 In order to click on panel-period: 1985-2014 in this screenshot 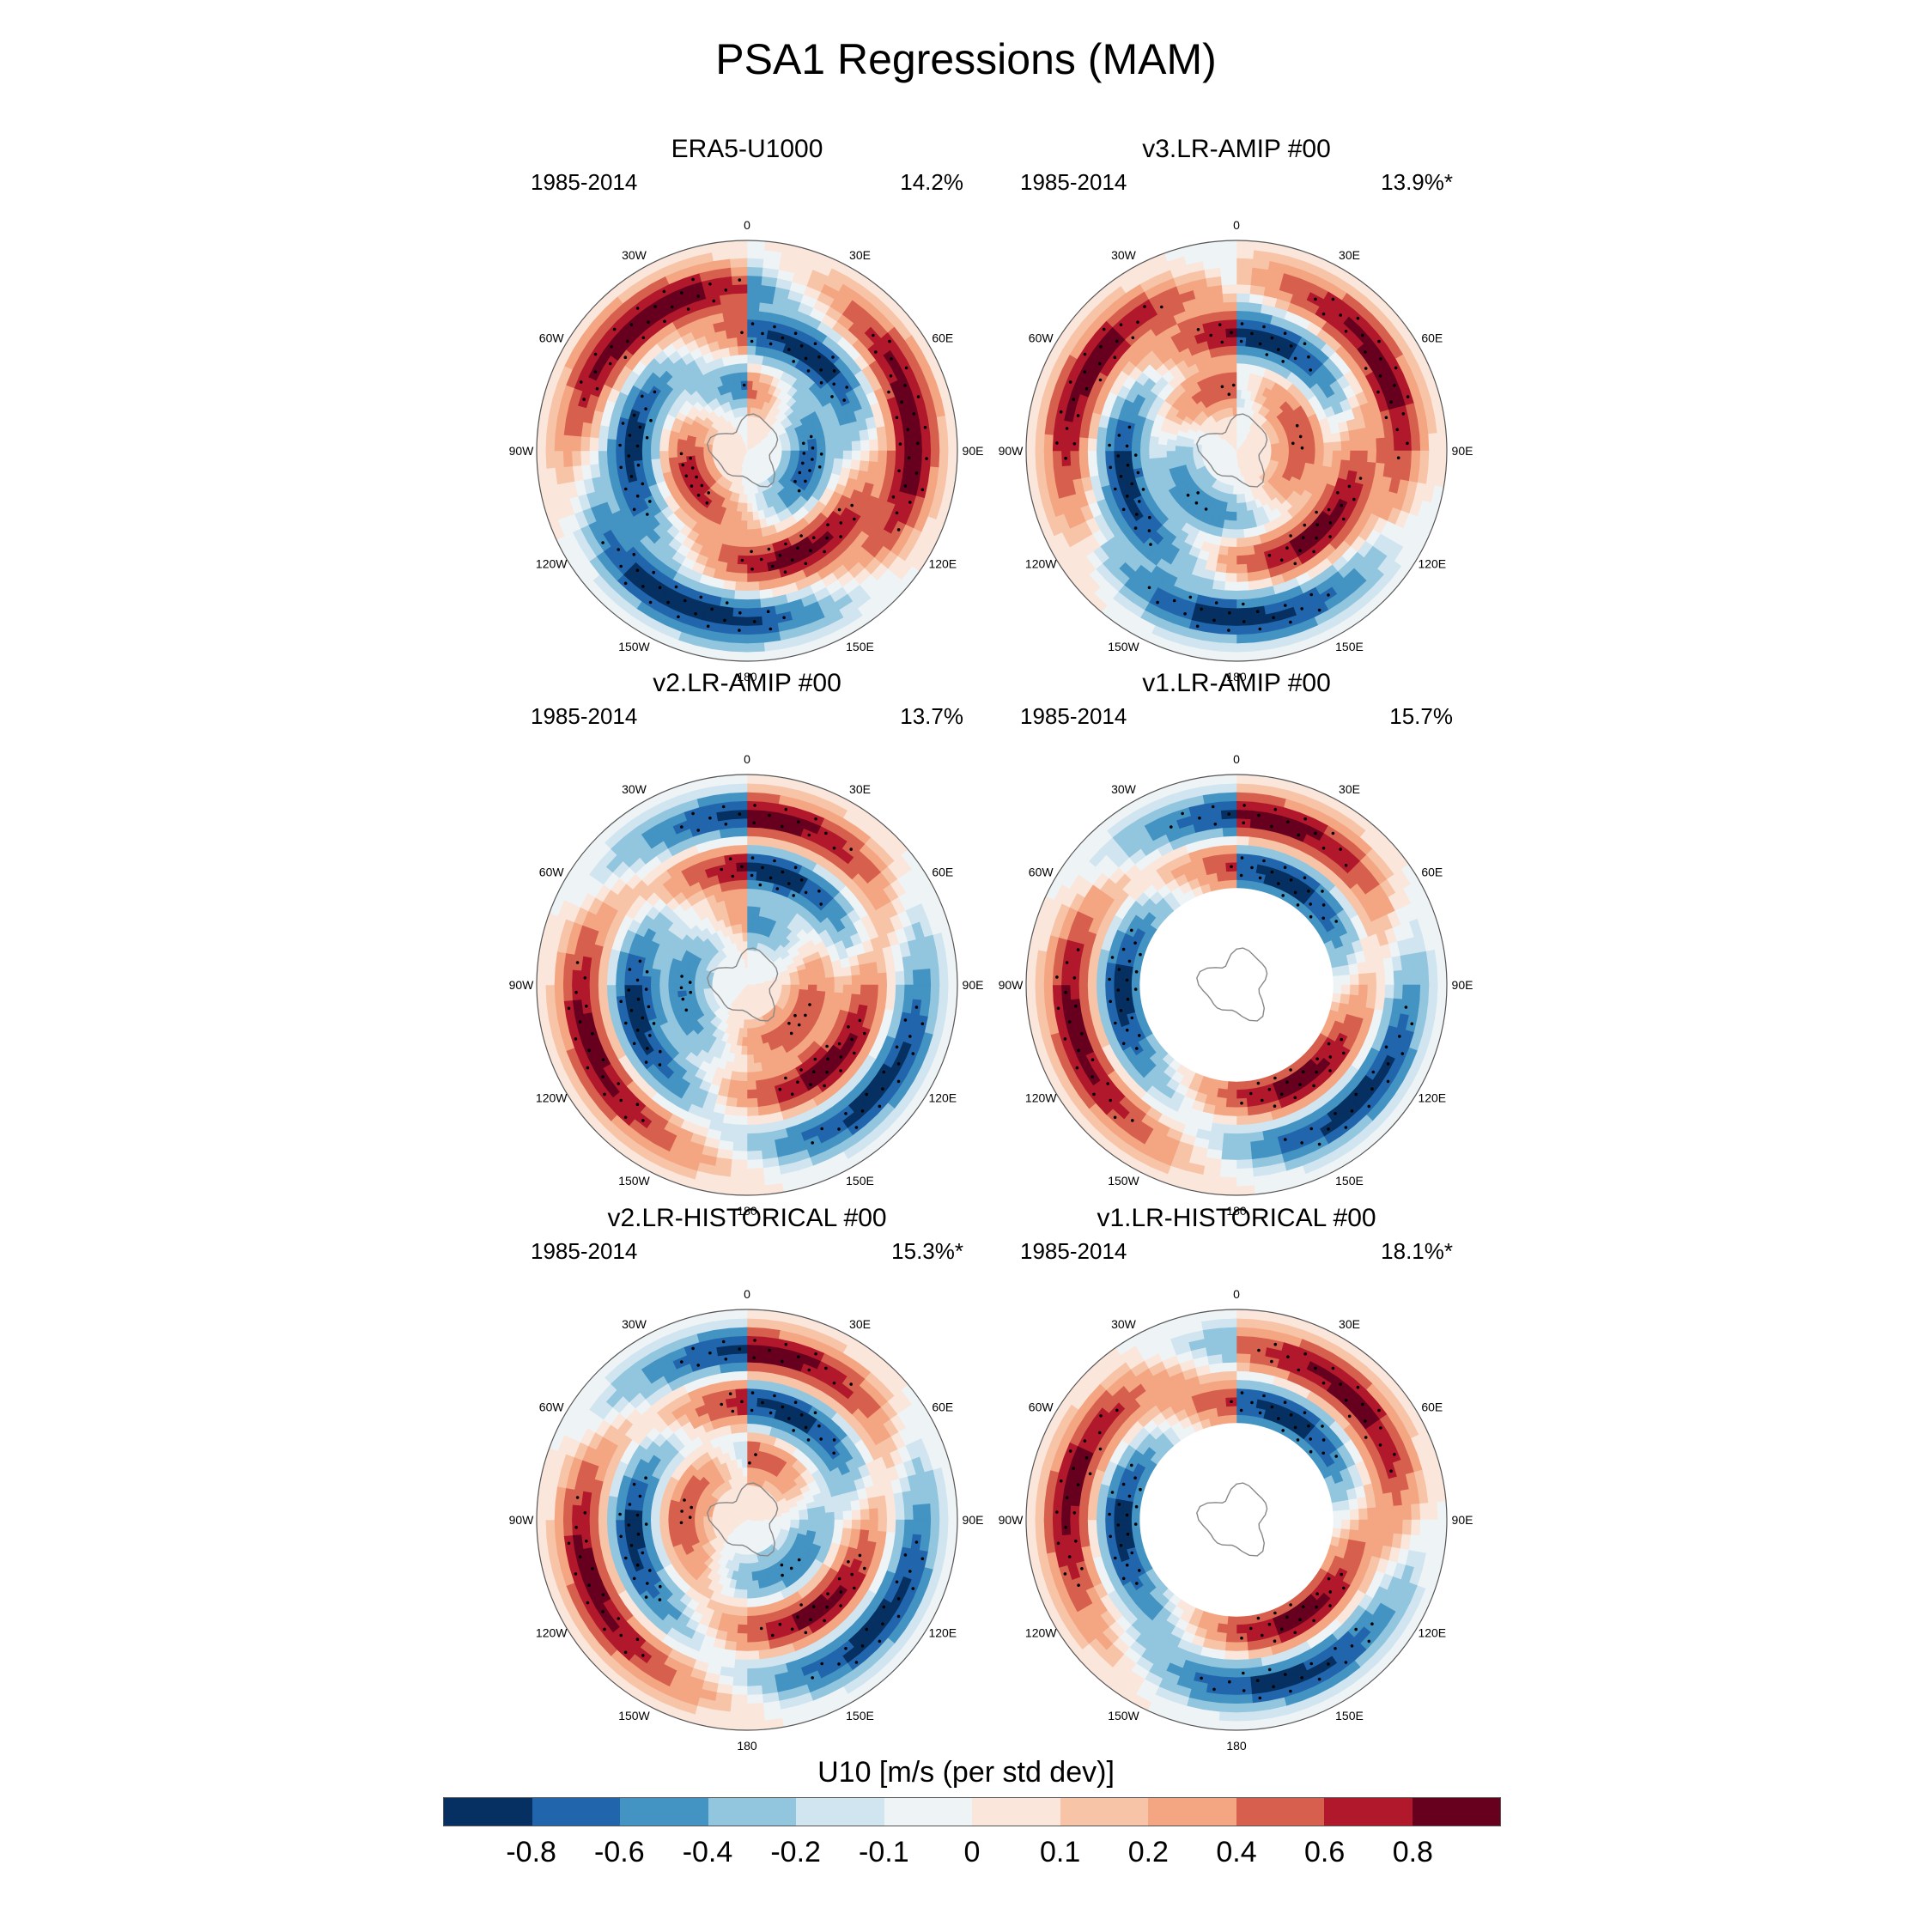, I will do `click(585, 716)`.